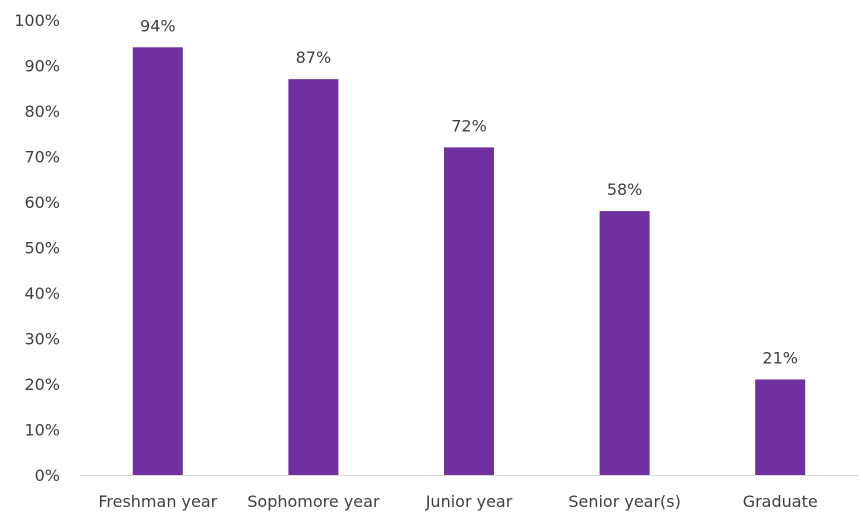 Image resolution: width=863 pixels, height=520 pixels. I want to click on data-label: 21%, so click(780, 357).